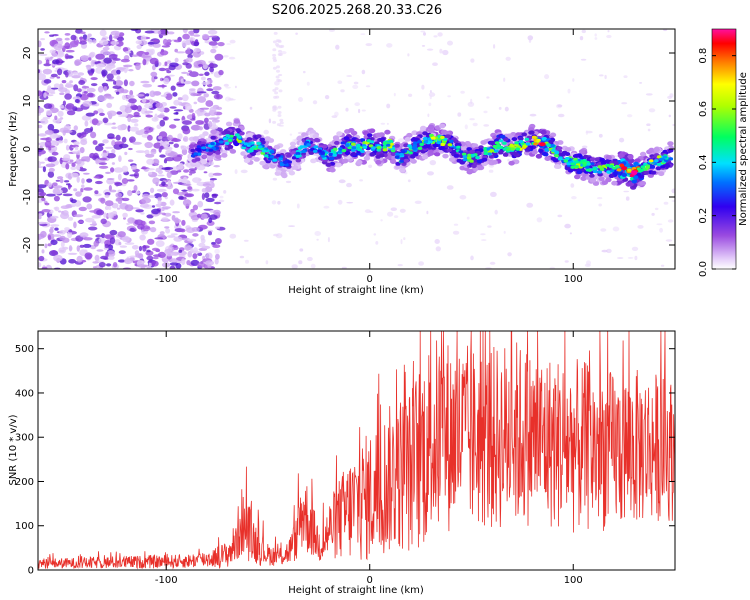 Image resolution: width=750 pixels, height=600 pixels. Describe the element at coordinates (356, 590) in the screenshot. I see `snr-xlabel: Height of straight line (km)` at that location.